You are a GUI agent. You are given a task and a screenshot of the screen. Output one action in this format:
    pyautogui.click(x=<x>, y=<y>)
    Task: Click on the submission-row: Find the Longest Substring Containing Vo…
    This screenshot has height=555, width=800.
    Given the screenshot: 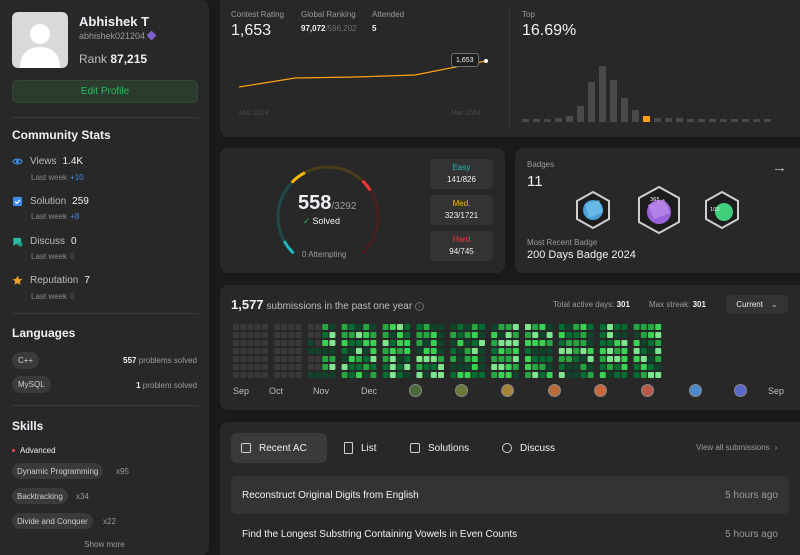 What is the action you would take?
    pyautogui.click(x=510, y=534)
    